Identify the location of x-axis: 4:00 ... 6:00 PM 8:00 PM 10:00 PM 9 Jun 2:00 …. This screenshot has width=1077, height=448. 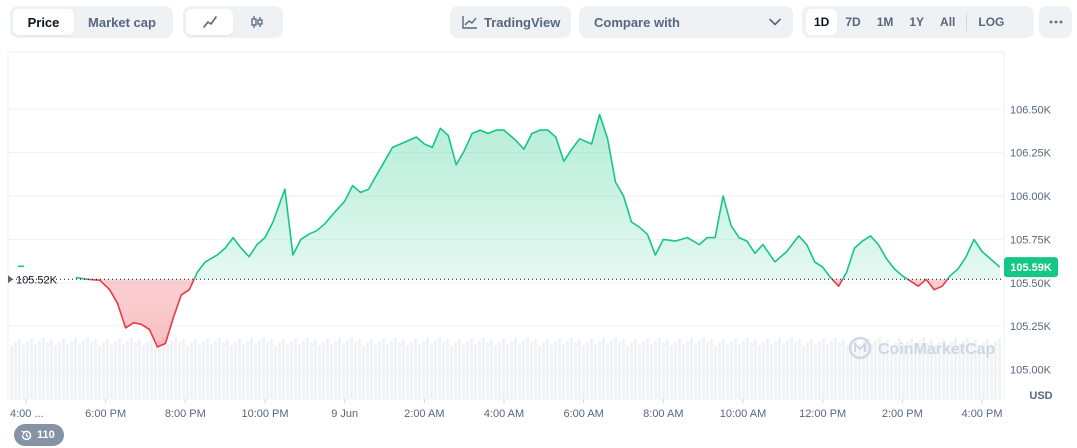
(506, 409).